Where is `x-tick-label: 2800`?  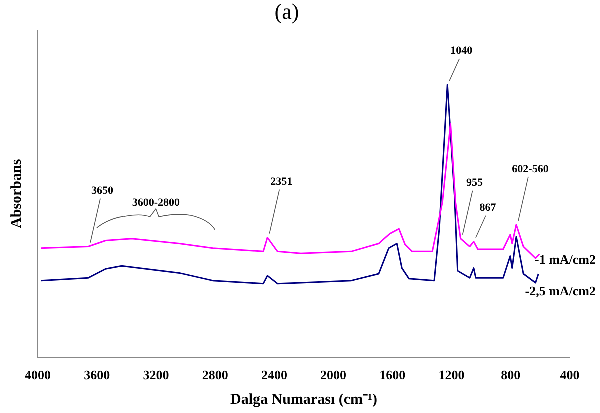
x-tick-label: 2800 is located at coordinates (215, 375).